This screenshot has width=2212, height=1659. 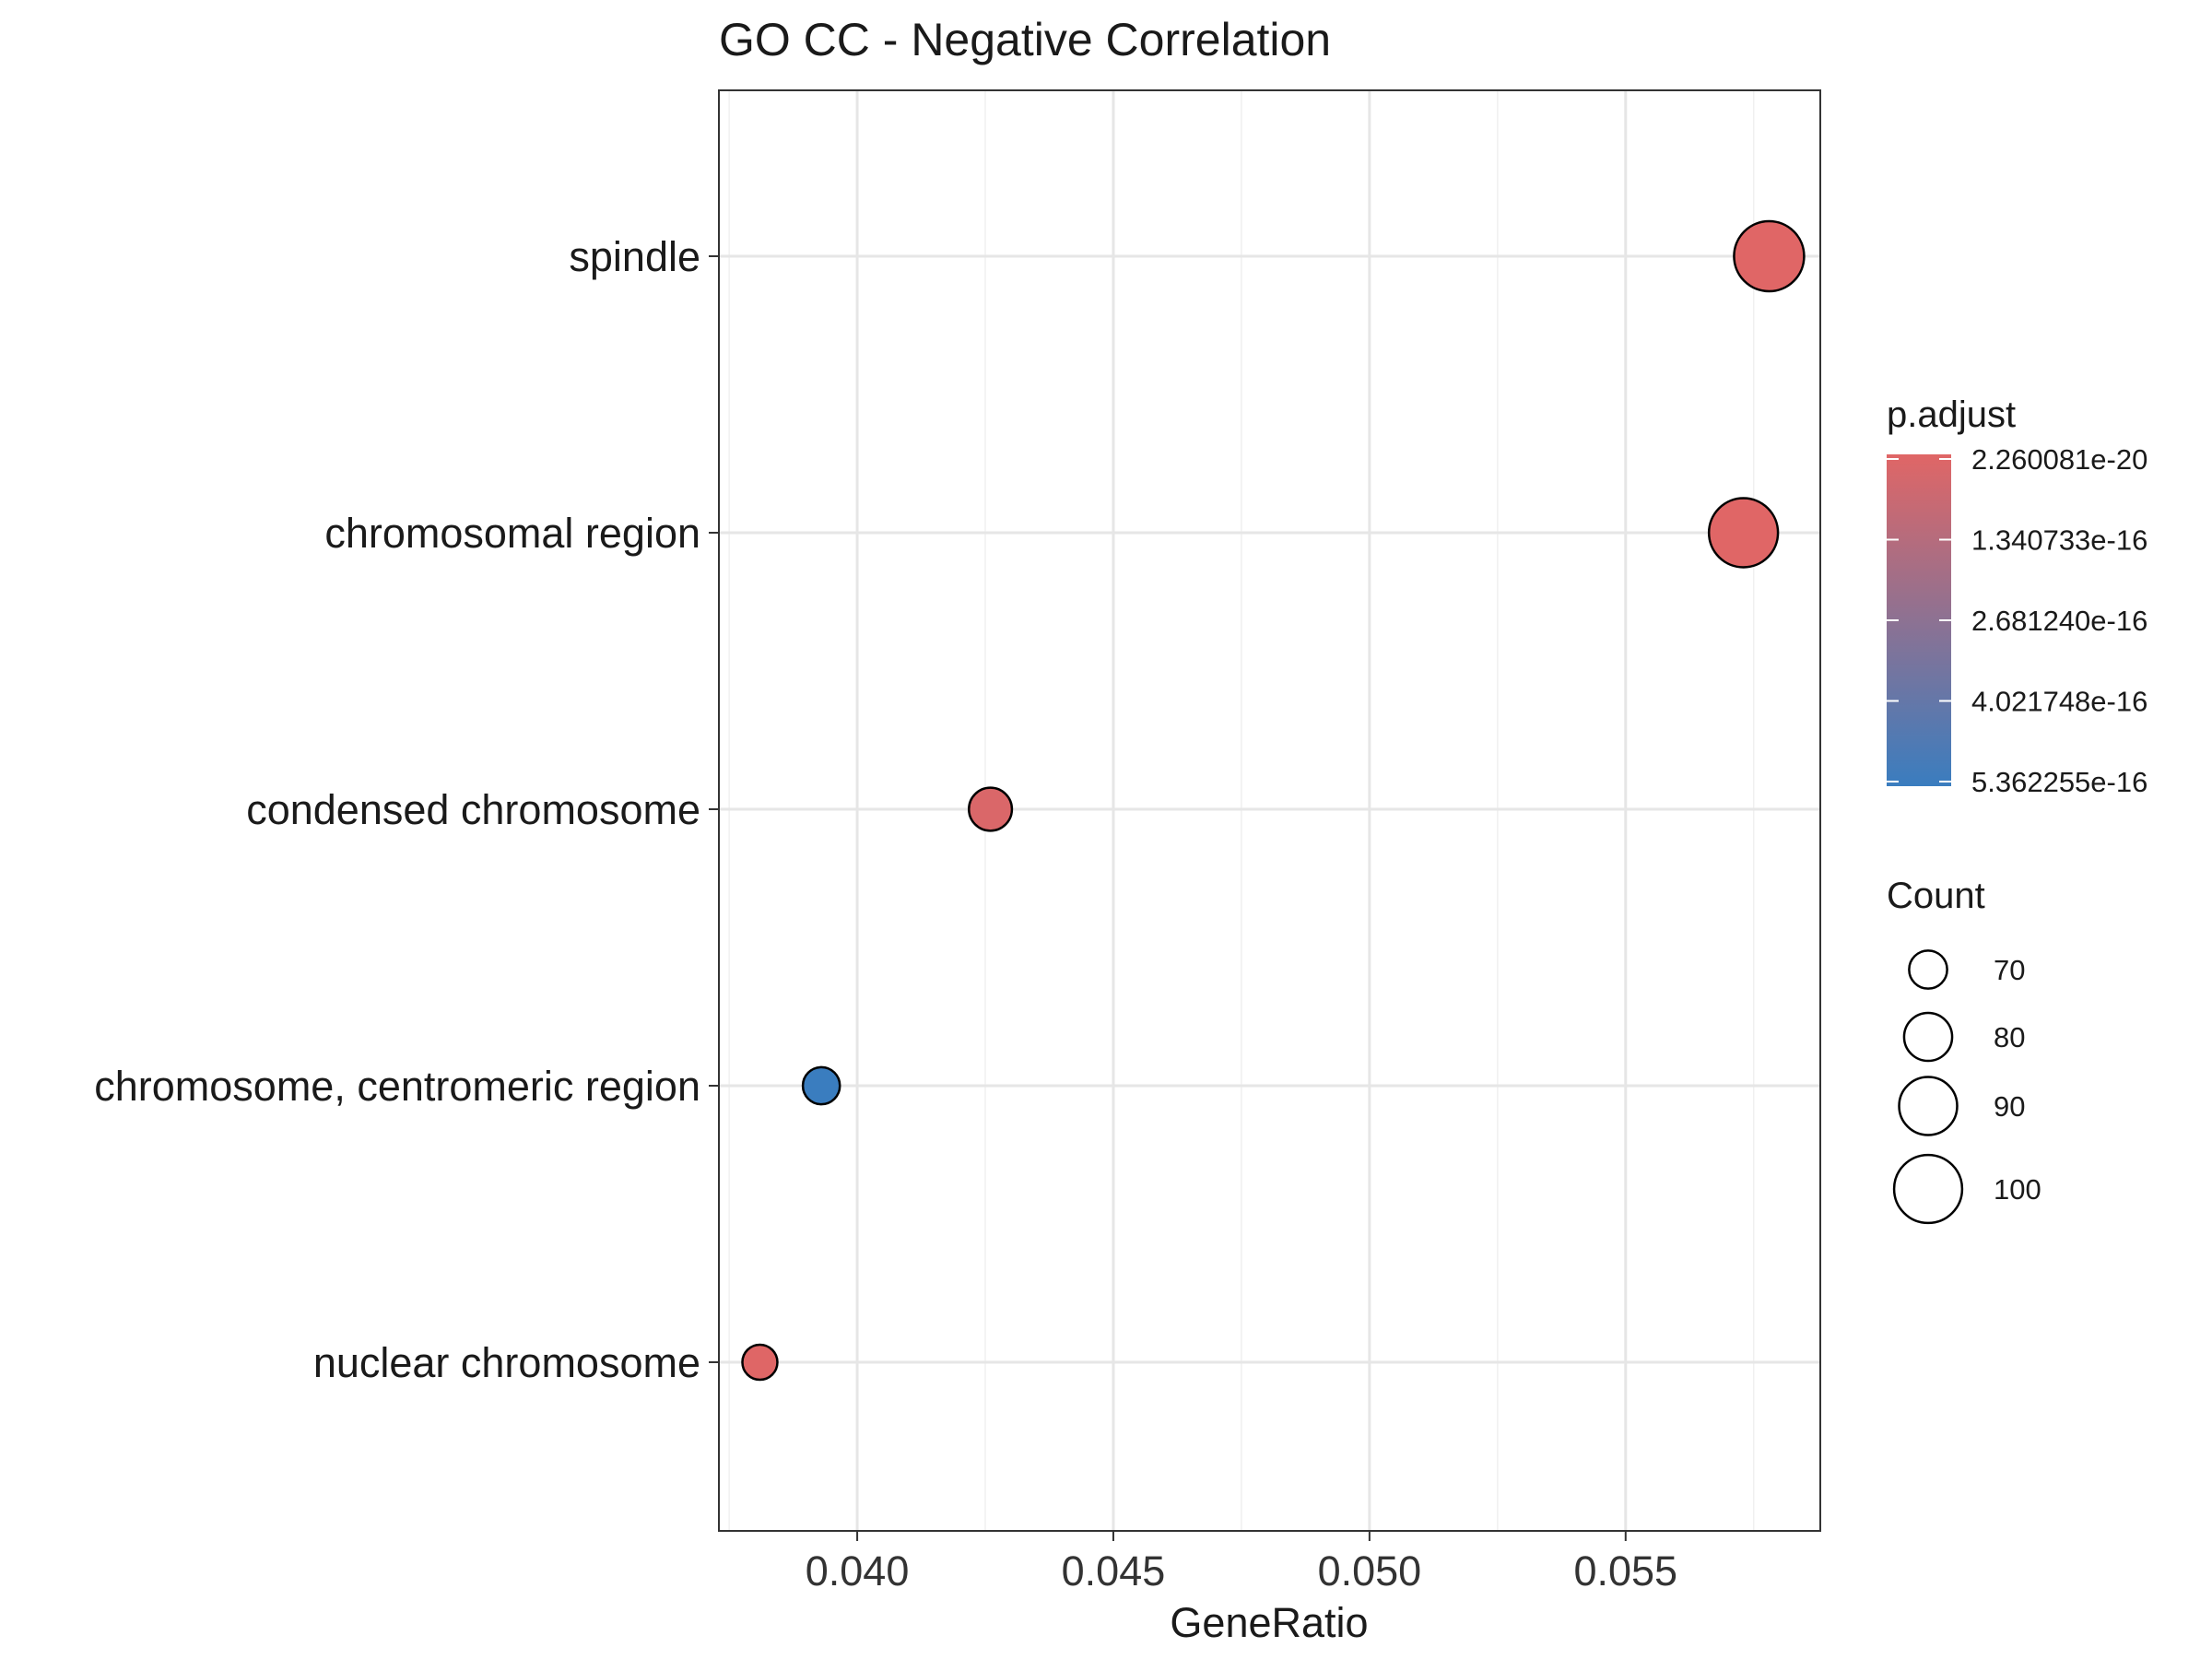 I want to click on y-tick-label: chromosome, centromeric region, so click(x=397, y=1086).